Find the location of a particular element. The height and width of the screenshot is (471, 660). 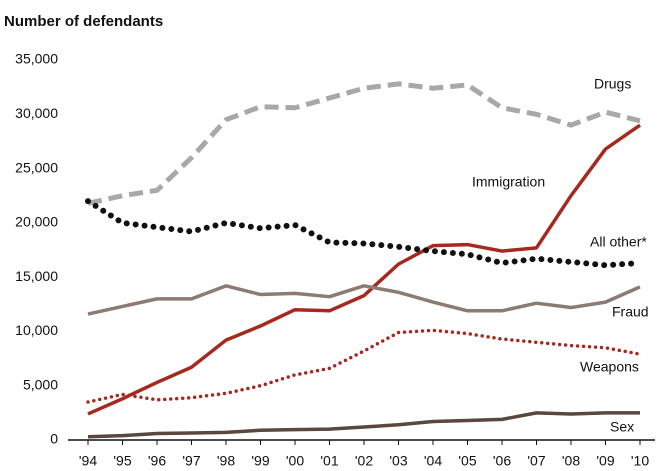

x-tick-label: '03 is located at coordinates (398, 461).